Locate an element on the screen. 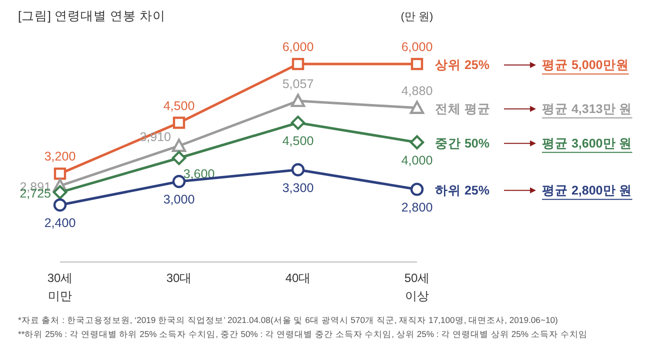 The height and width of the screenshot is (348, 650). text: 평균 4,313만 원 is located at coordinates (587, 109).